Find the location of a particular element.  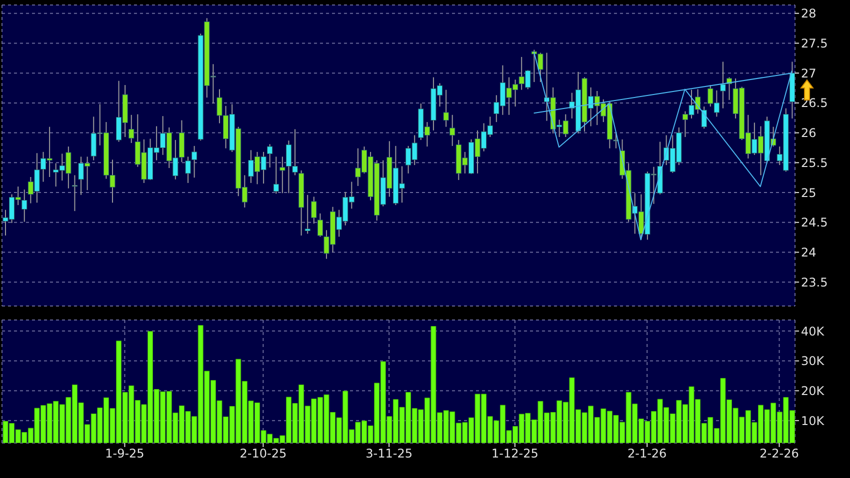

y-tick-label: 27.5 is located at coordinates (814, 43).